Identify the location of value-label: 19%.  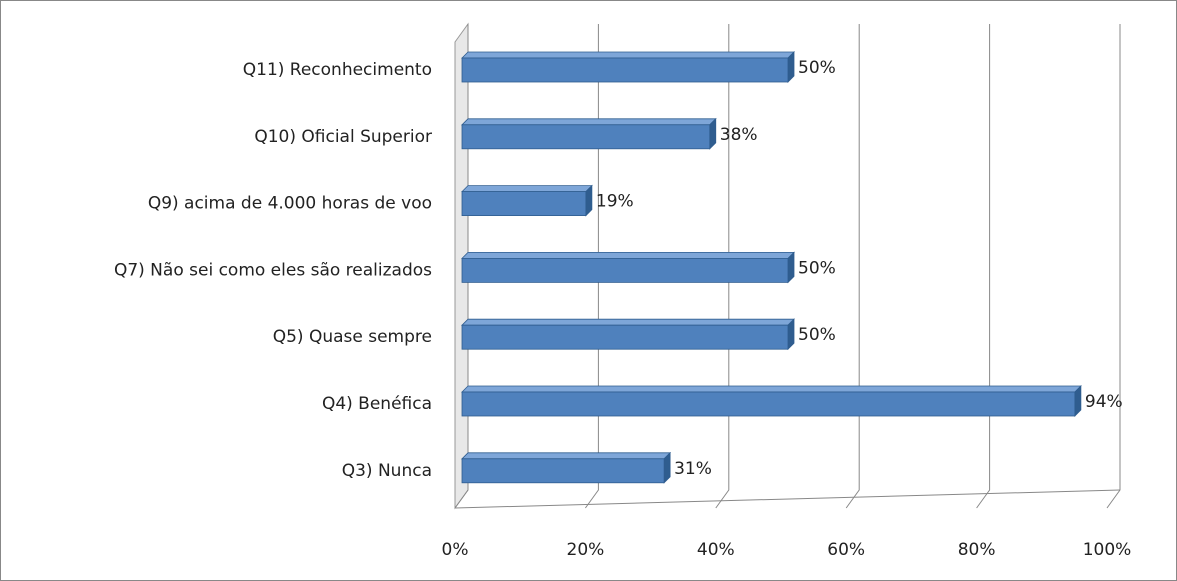
(615, 202).